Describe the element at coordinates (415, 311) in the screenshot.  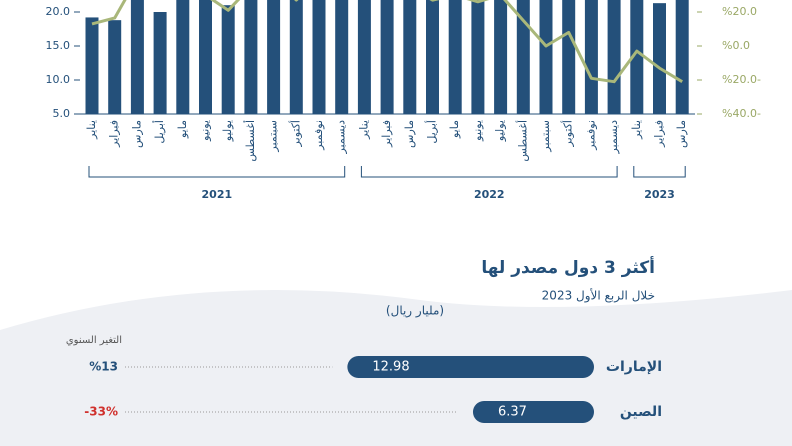
I see `unit: (مليار ريال)` at that location.